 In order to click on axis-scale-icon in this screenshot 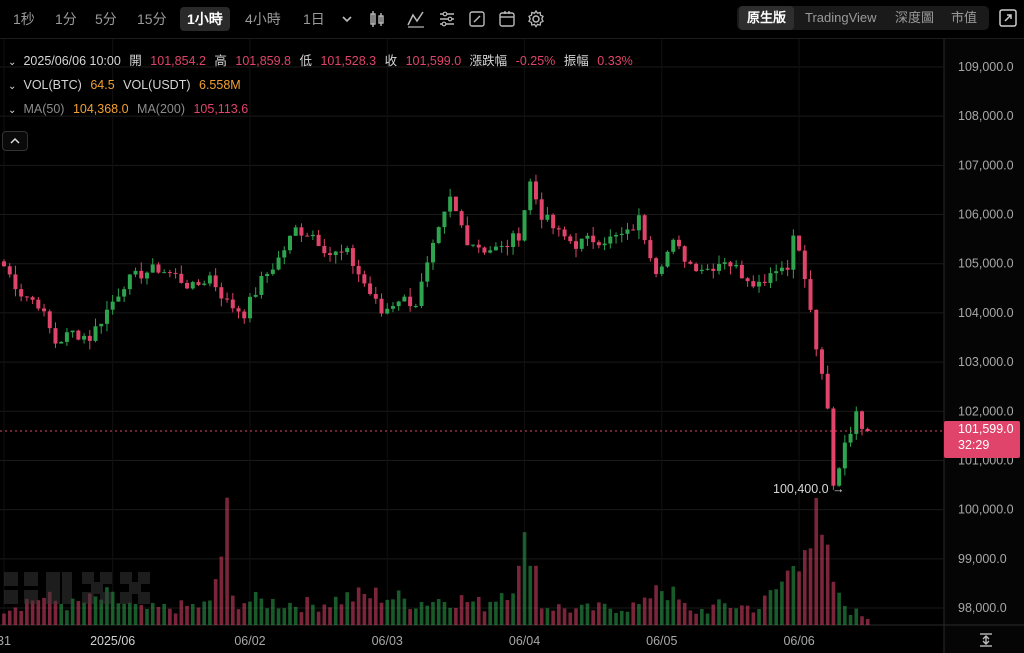, I will do `click(986, 640)`.